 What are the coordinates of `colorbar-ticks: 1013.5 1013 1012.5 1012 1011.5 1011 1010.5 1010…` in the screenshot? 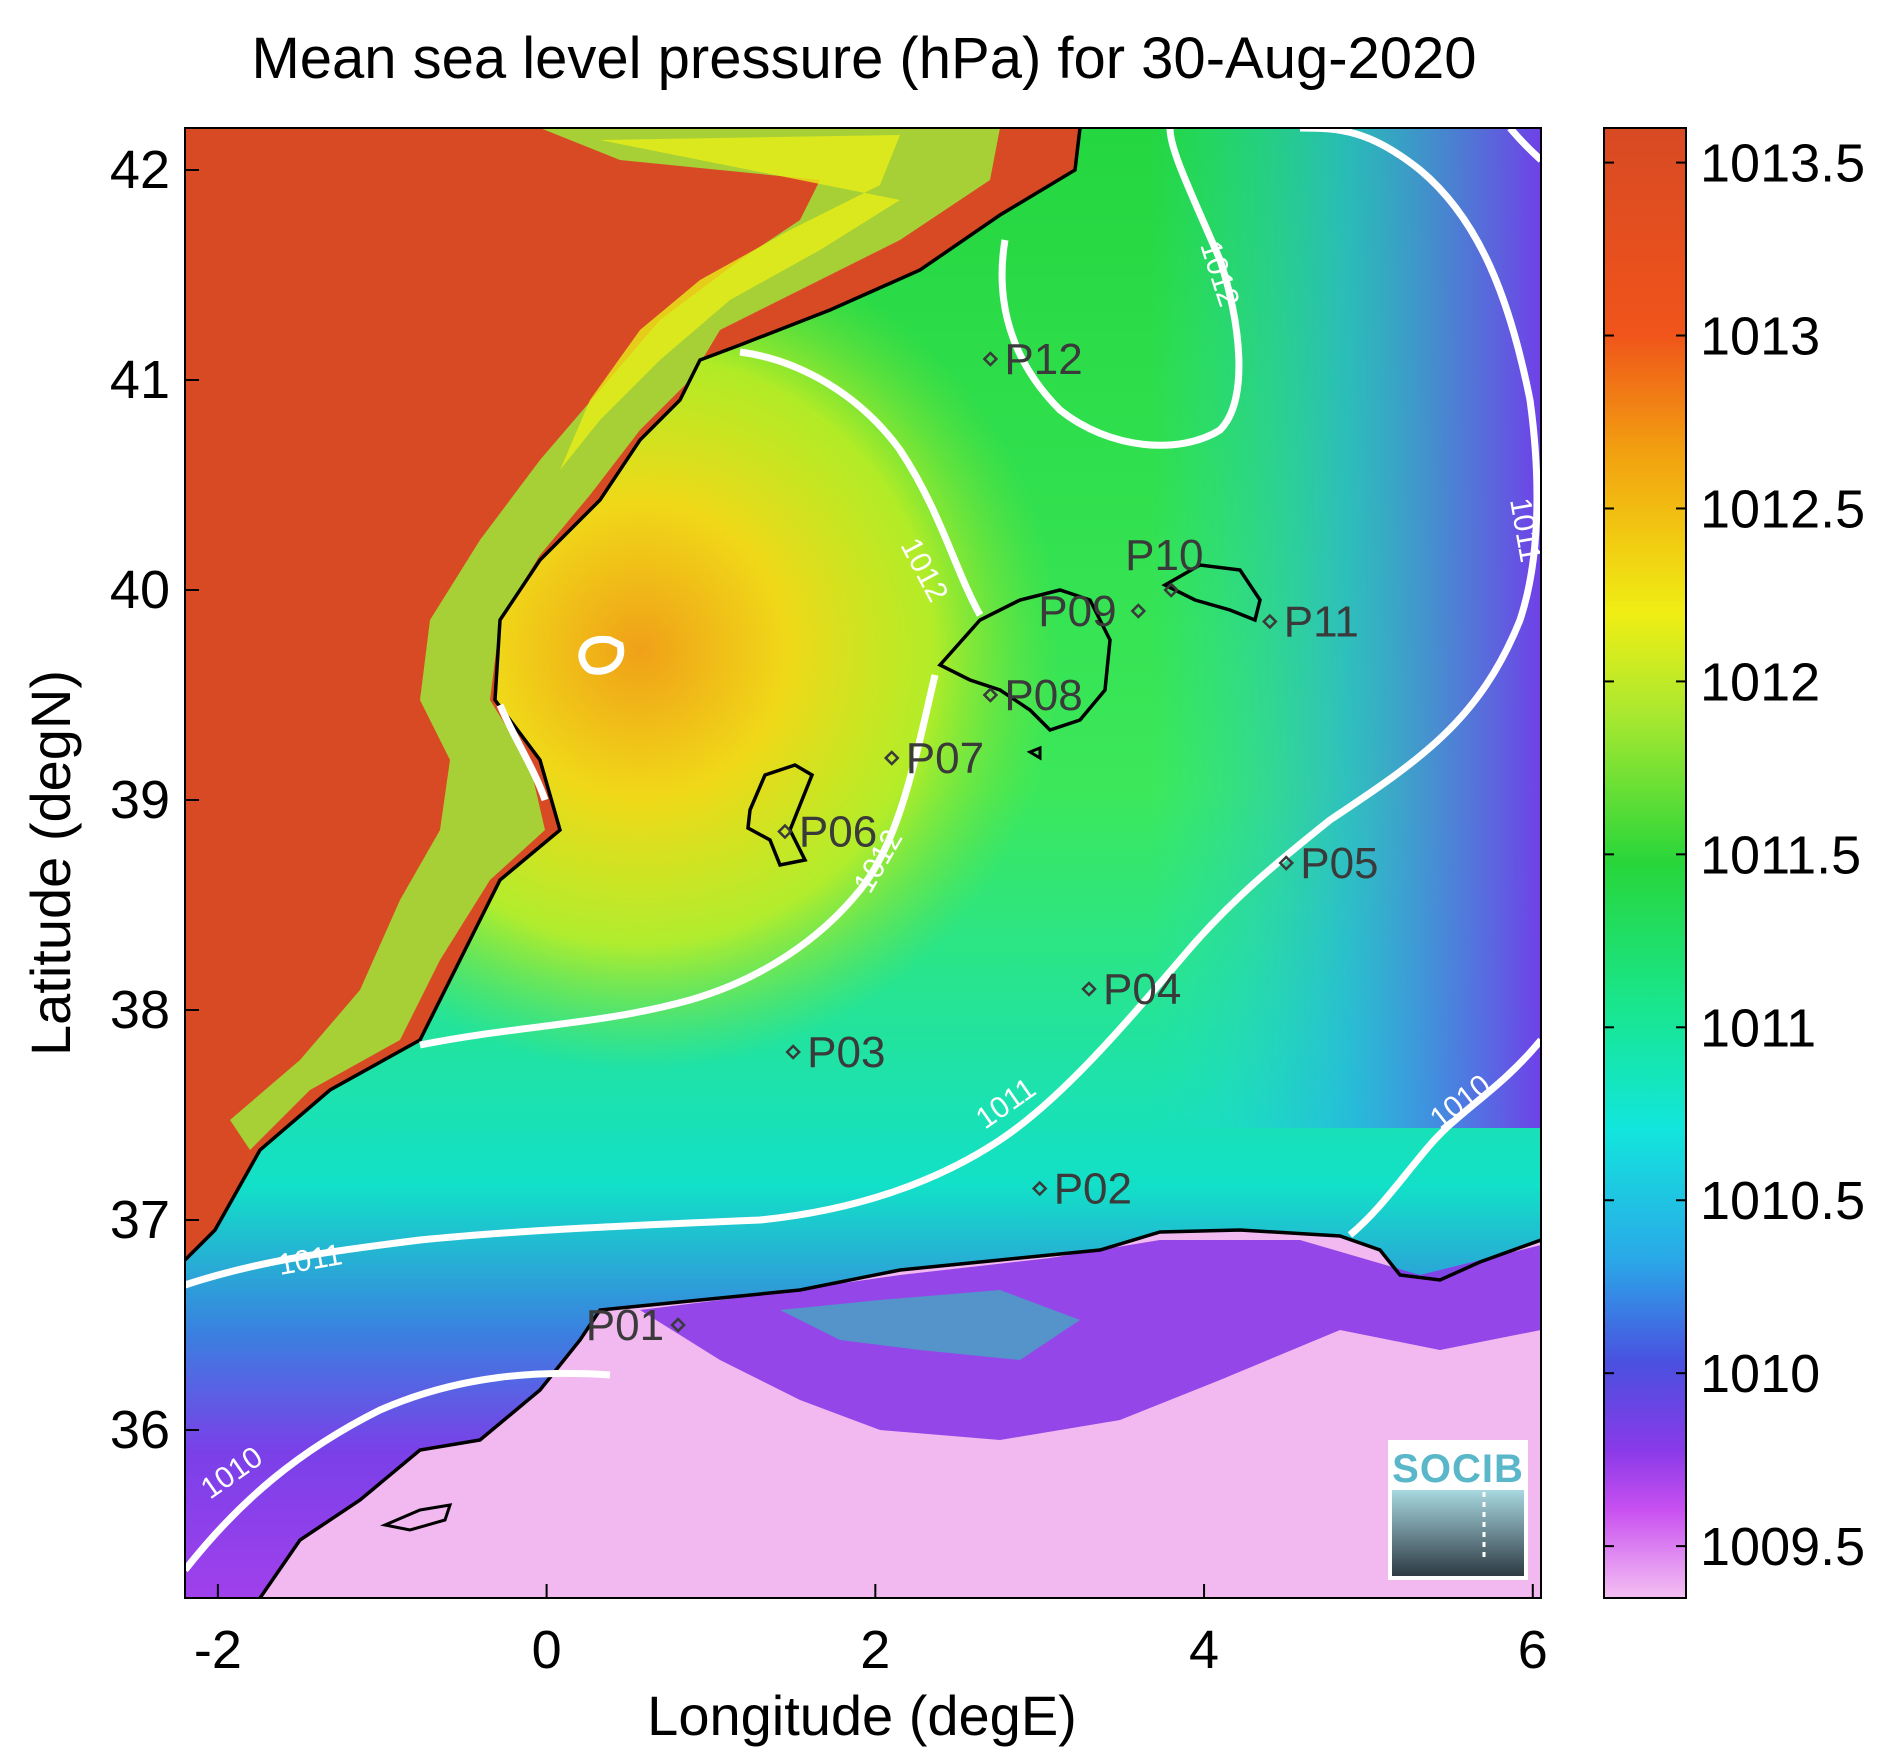 It's located at (1734, 855).